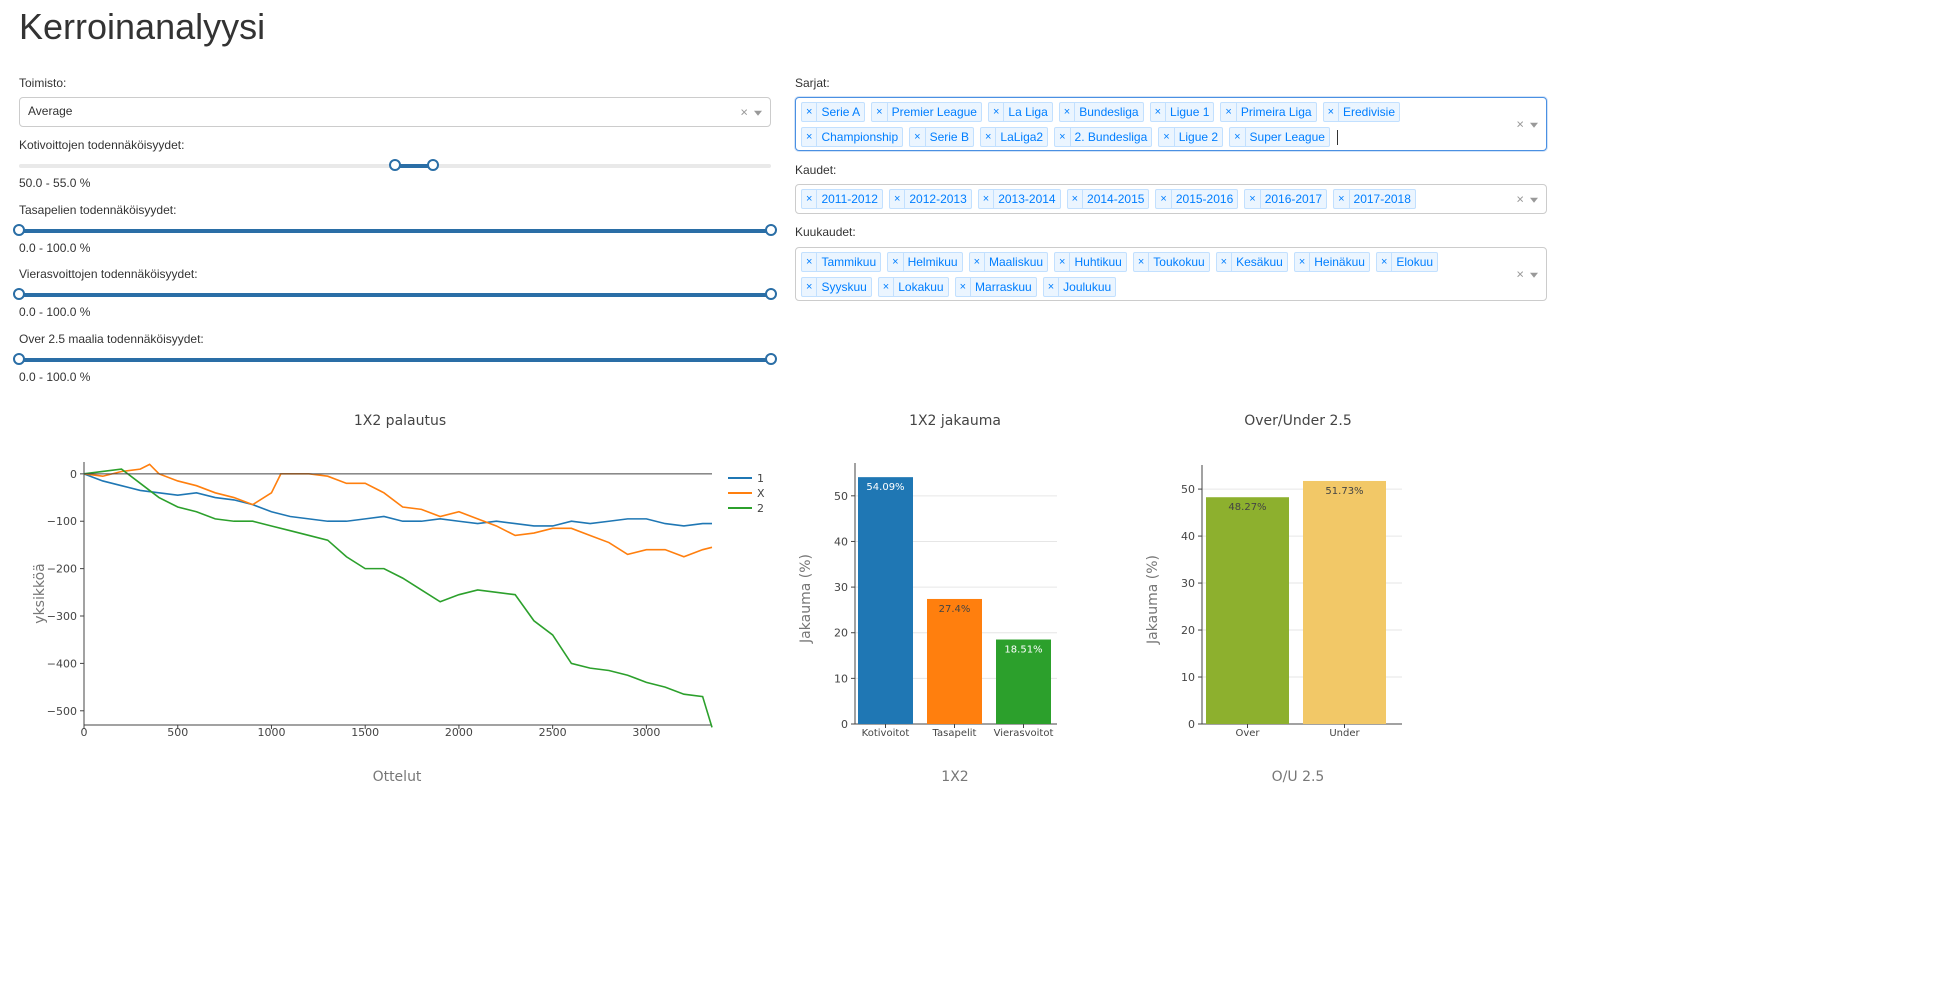 The image size is (1936, 1007). What do you see at coordinates (1188, 583) in the screenshot?
I see `y-tick-label: 30` at bounding box center [1188, 583].